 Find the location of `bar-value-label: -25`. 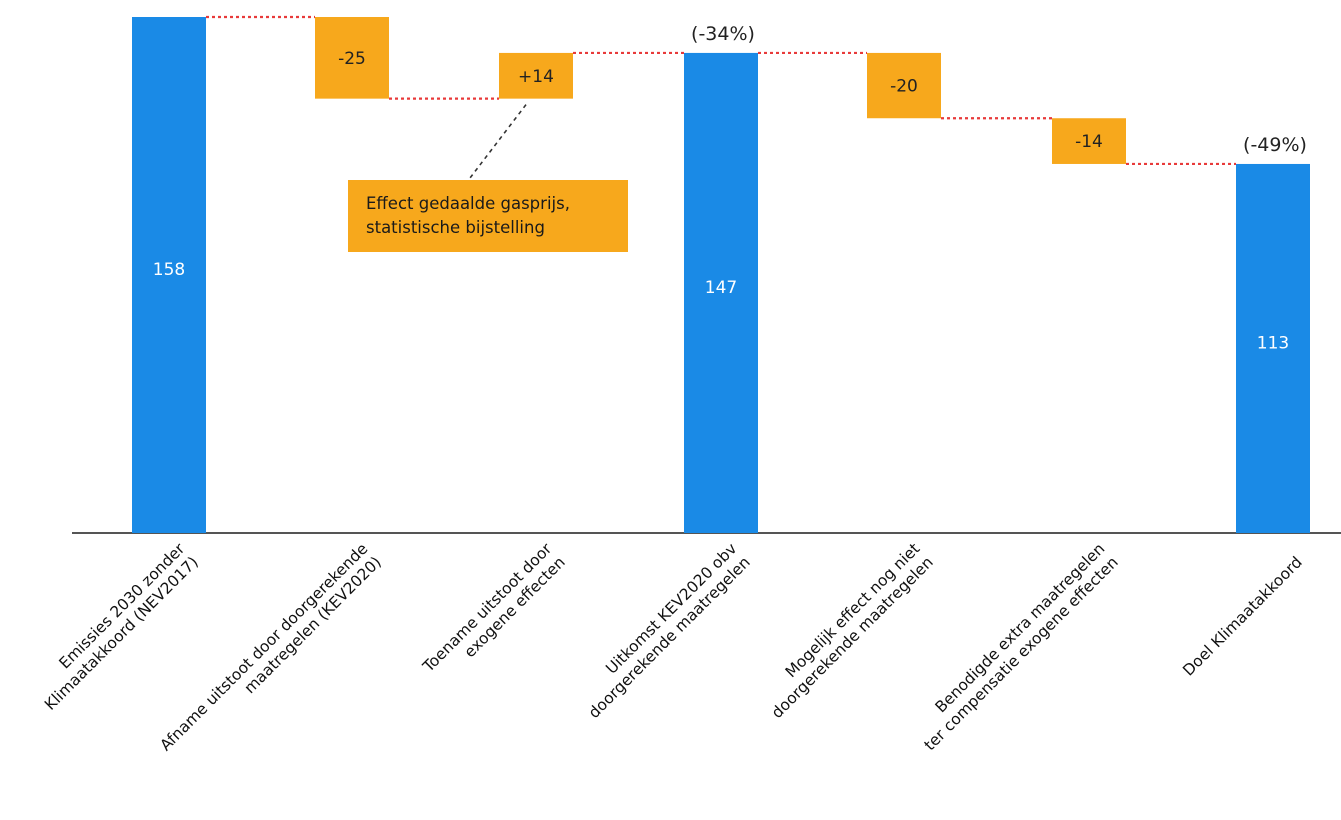

bar-value-label: -25 is located at coordinates (352, 59).